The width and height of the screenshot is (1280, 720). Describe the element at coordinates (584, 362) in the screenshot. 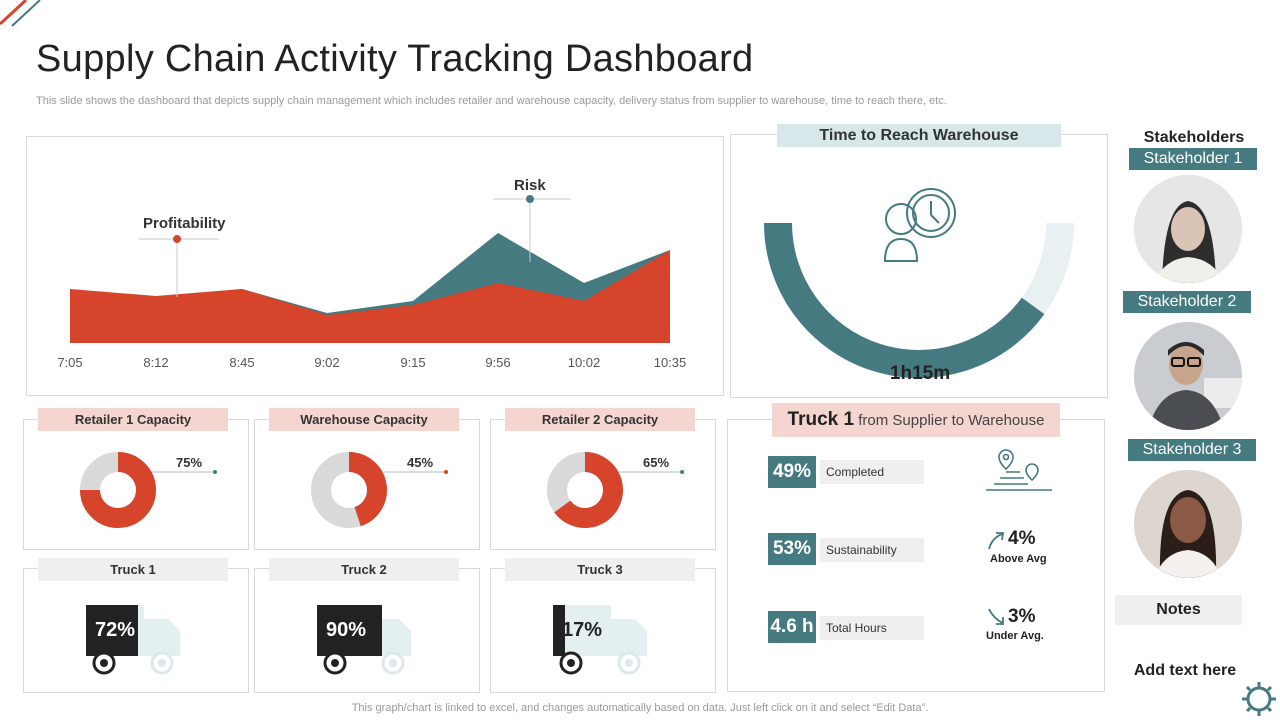

I see `x-tick-label: 10:02` at that location.